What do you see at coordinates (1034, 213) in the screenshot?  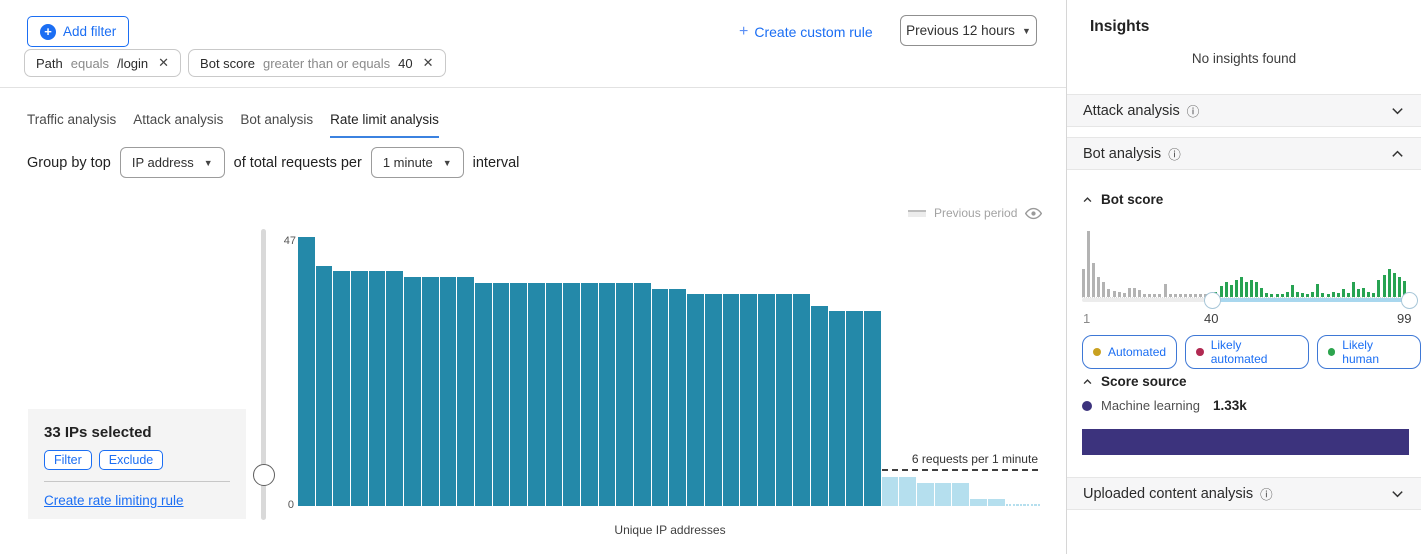 I see `eye-icon` at bounding box center [1034, 213].